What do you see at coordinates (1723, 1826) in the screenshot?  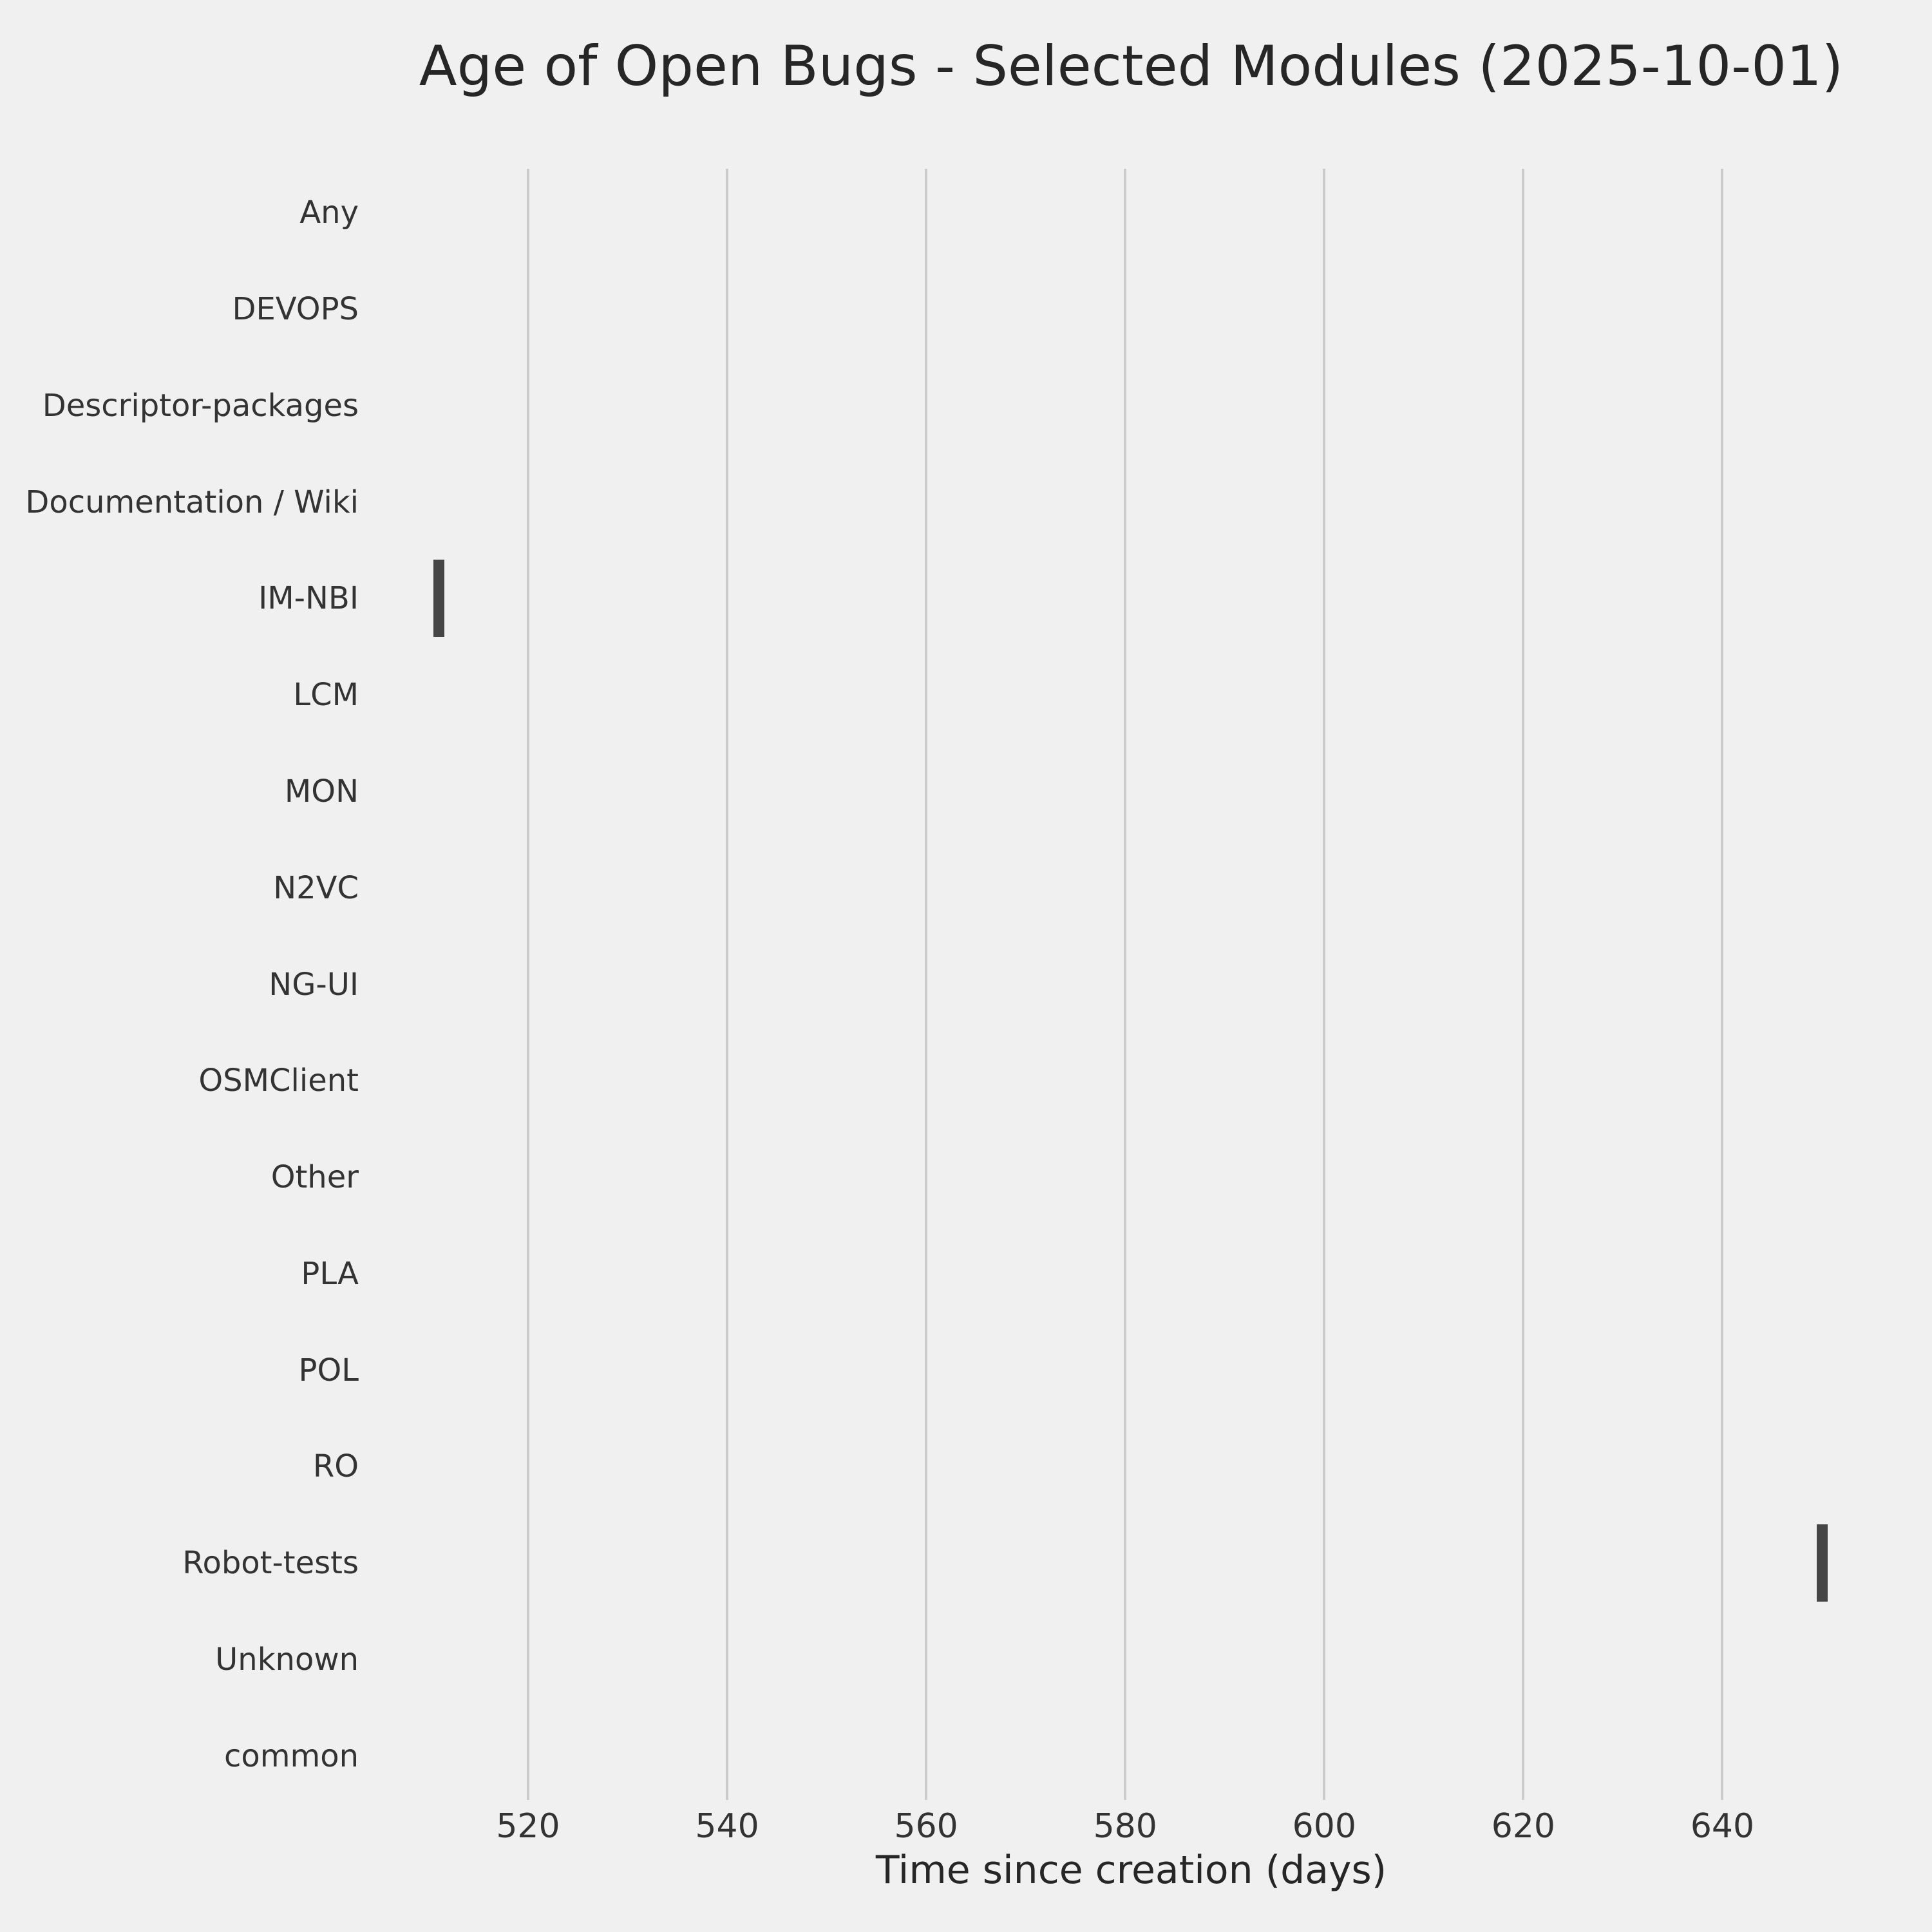 I see `x-tick-label-640: 640` at bounding box center [1723, 1826].